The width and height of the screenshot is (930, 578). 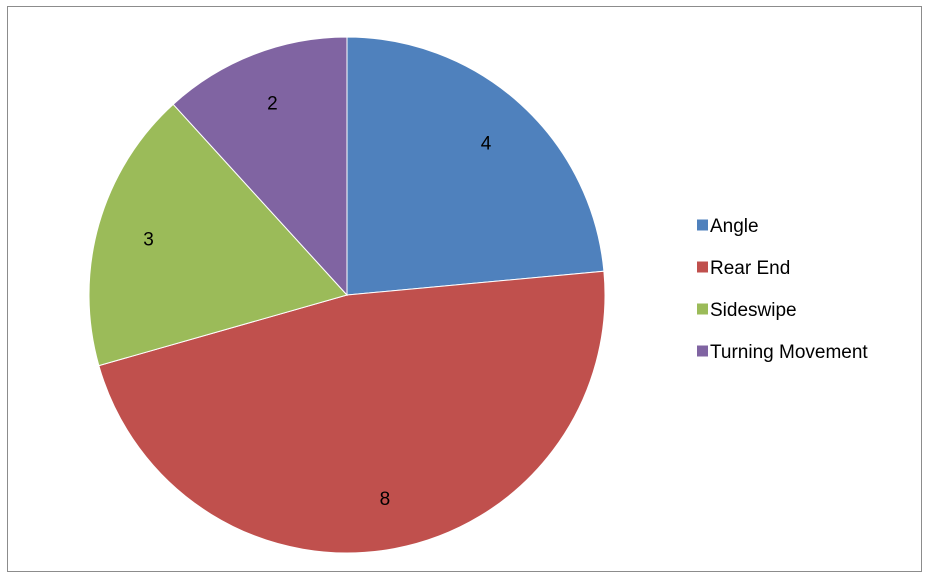 I want to click on legend-label-sideswipe: Sideswipe, so click(x=753, y=310).